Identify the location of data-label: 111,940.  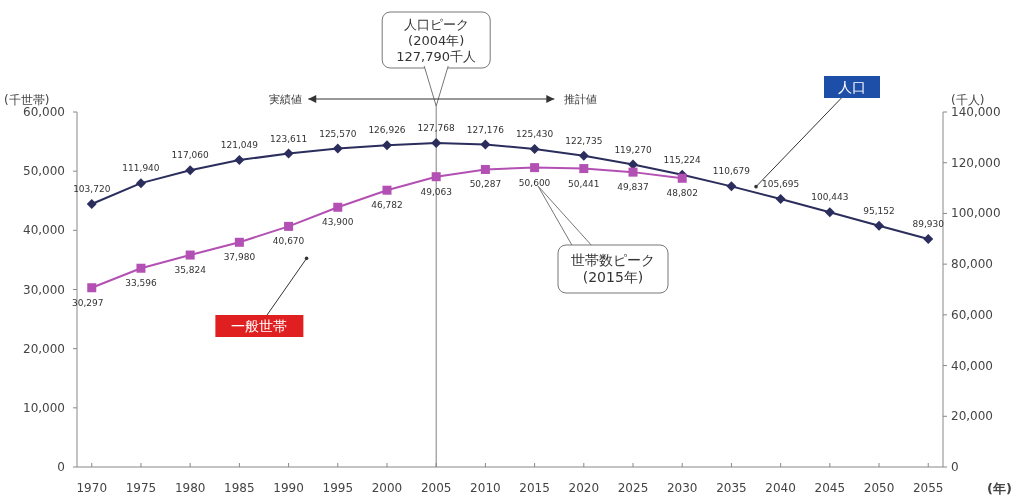
(141, 168).